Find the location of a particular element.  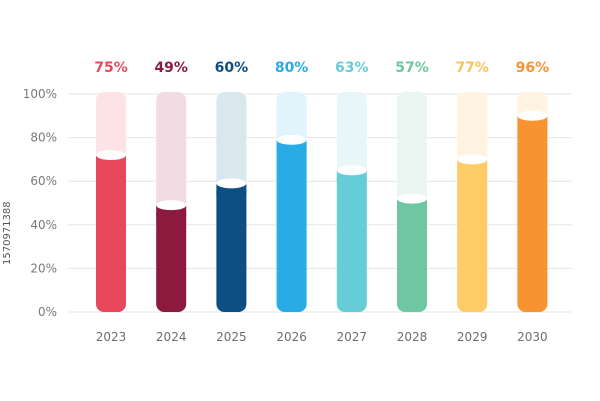

year-label: 2024 is located at coordinates (171, 337).